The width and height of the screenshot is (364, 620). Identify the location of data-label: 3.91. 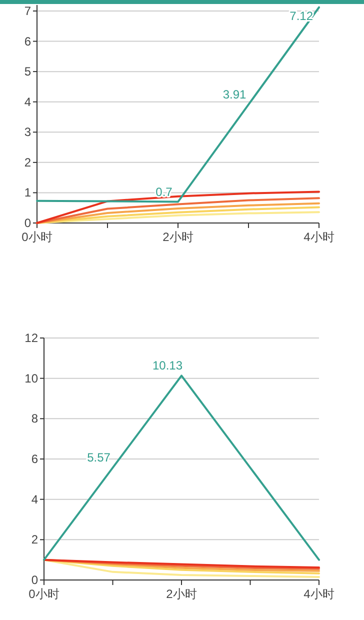
(234, 95).